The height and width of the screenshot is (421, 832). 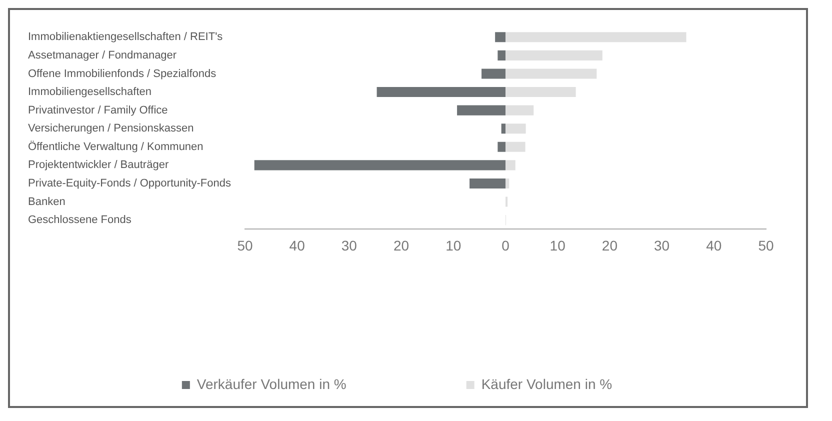 What do you see at coordinates (546, 384) in the screenshot?
I see `legend-label: Käufer Volumen in %` at bounding box center [546, 384].